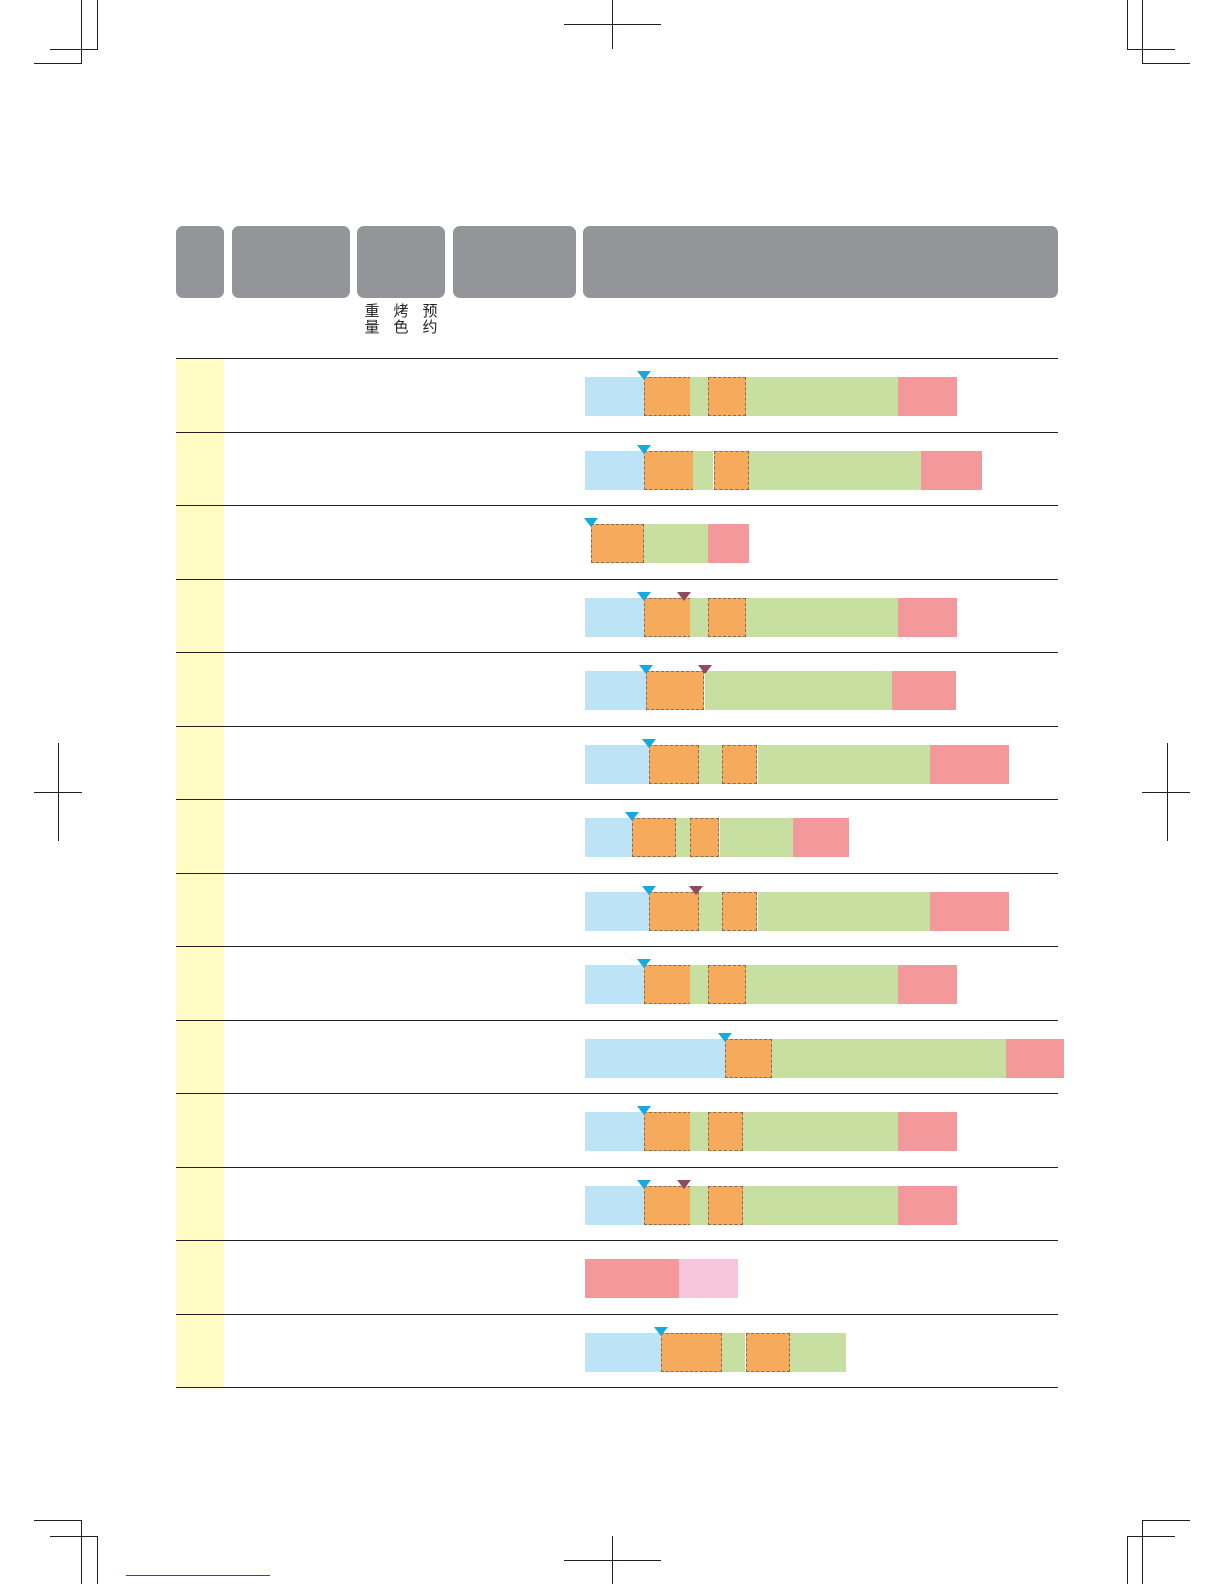 The width and height of the screenshot is (1224, 1584). What do you see at coordinates (430, 319) in the screenshot?
I see `option-timer-label: 预约` at bounding box center [430, 319].